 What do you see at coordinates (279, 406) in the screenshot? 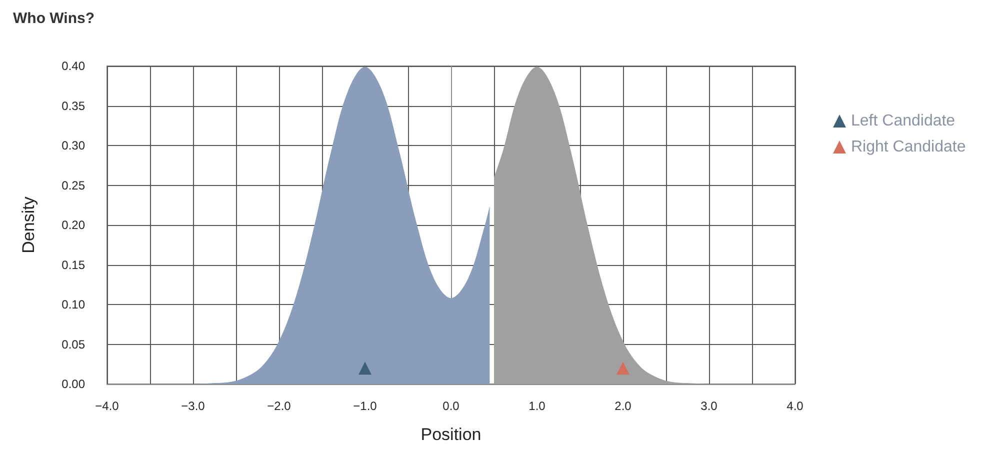
I see `x-tick-label: −2.0` at bounding box center [279, 406].